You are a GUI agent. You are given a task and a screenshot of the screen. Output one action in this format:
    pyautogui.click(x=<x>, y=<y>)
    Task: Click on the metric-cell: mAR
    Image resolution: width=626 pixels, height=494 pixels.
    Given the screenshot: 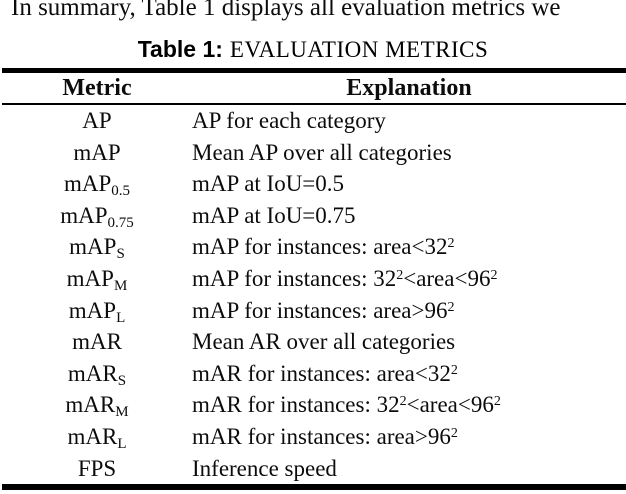 What is the action you would take?
    pyautogui.click(x=97, y=342)
    